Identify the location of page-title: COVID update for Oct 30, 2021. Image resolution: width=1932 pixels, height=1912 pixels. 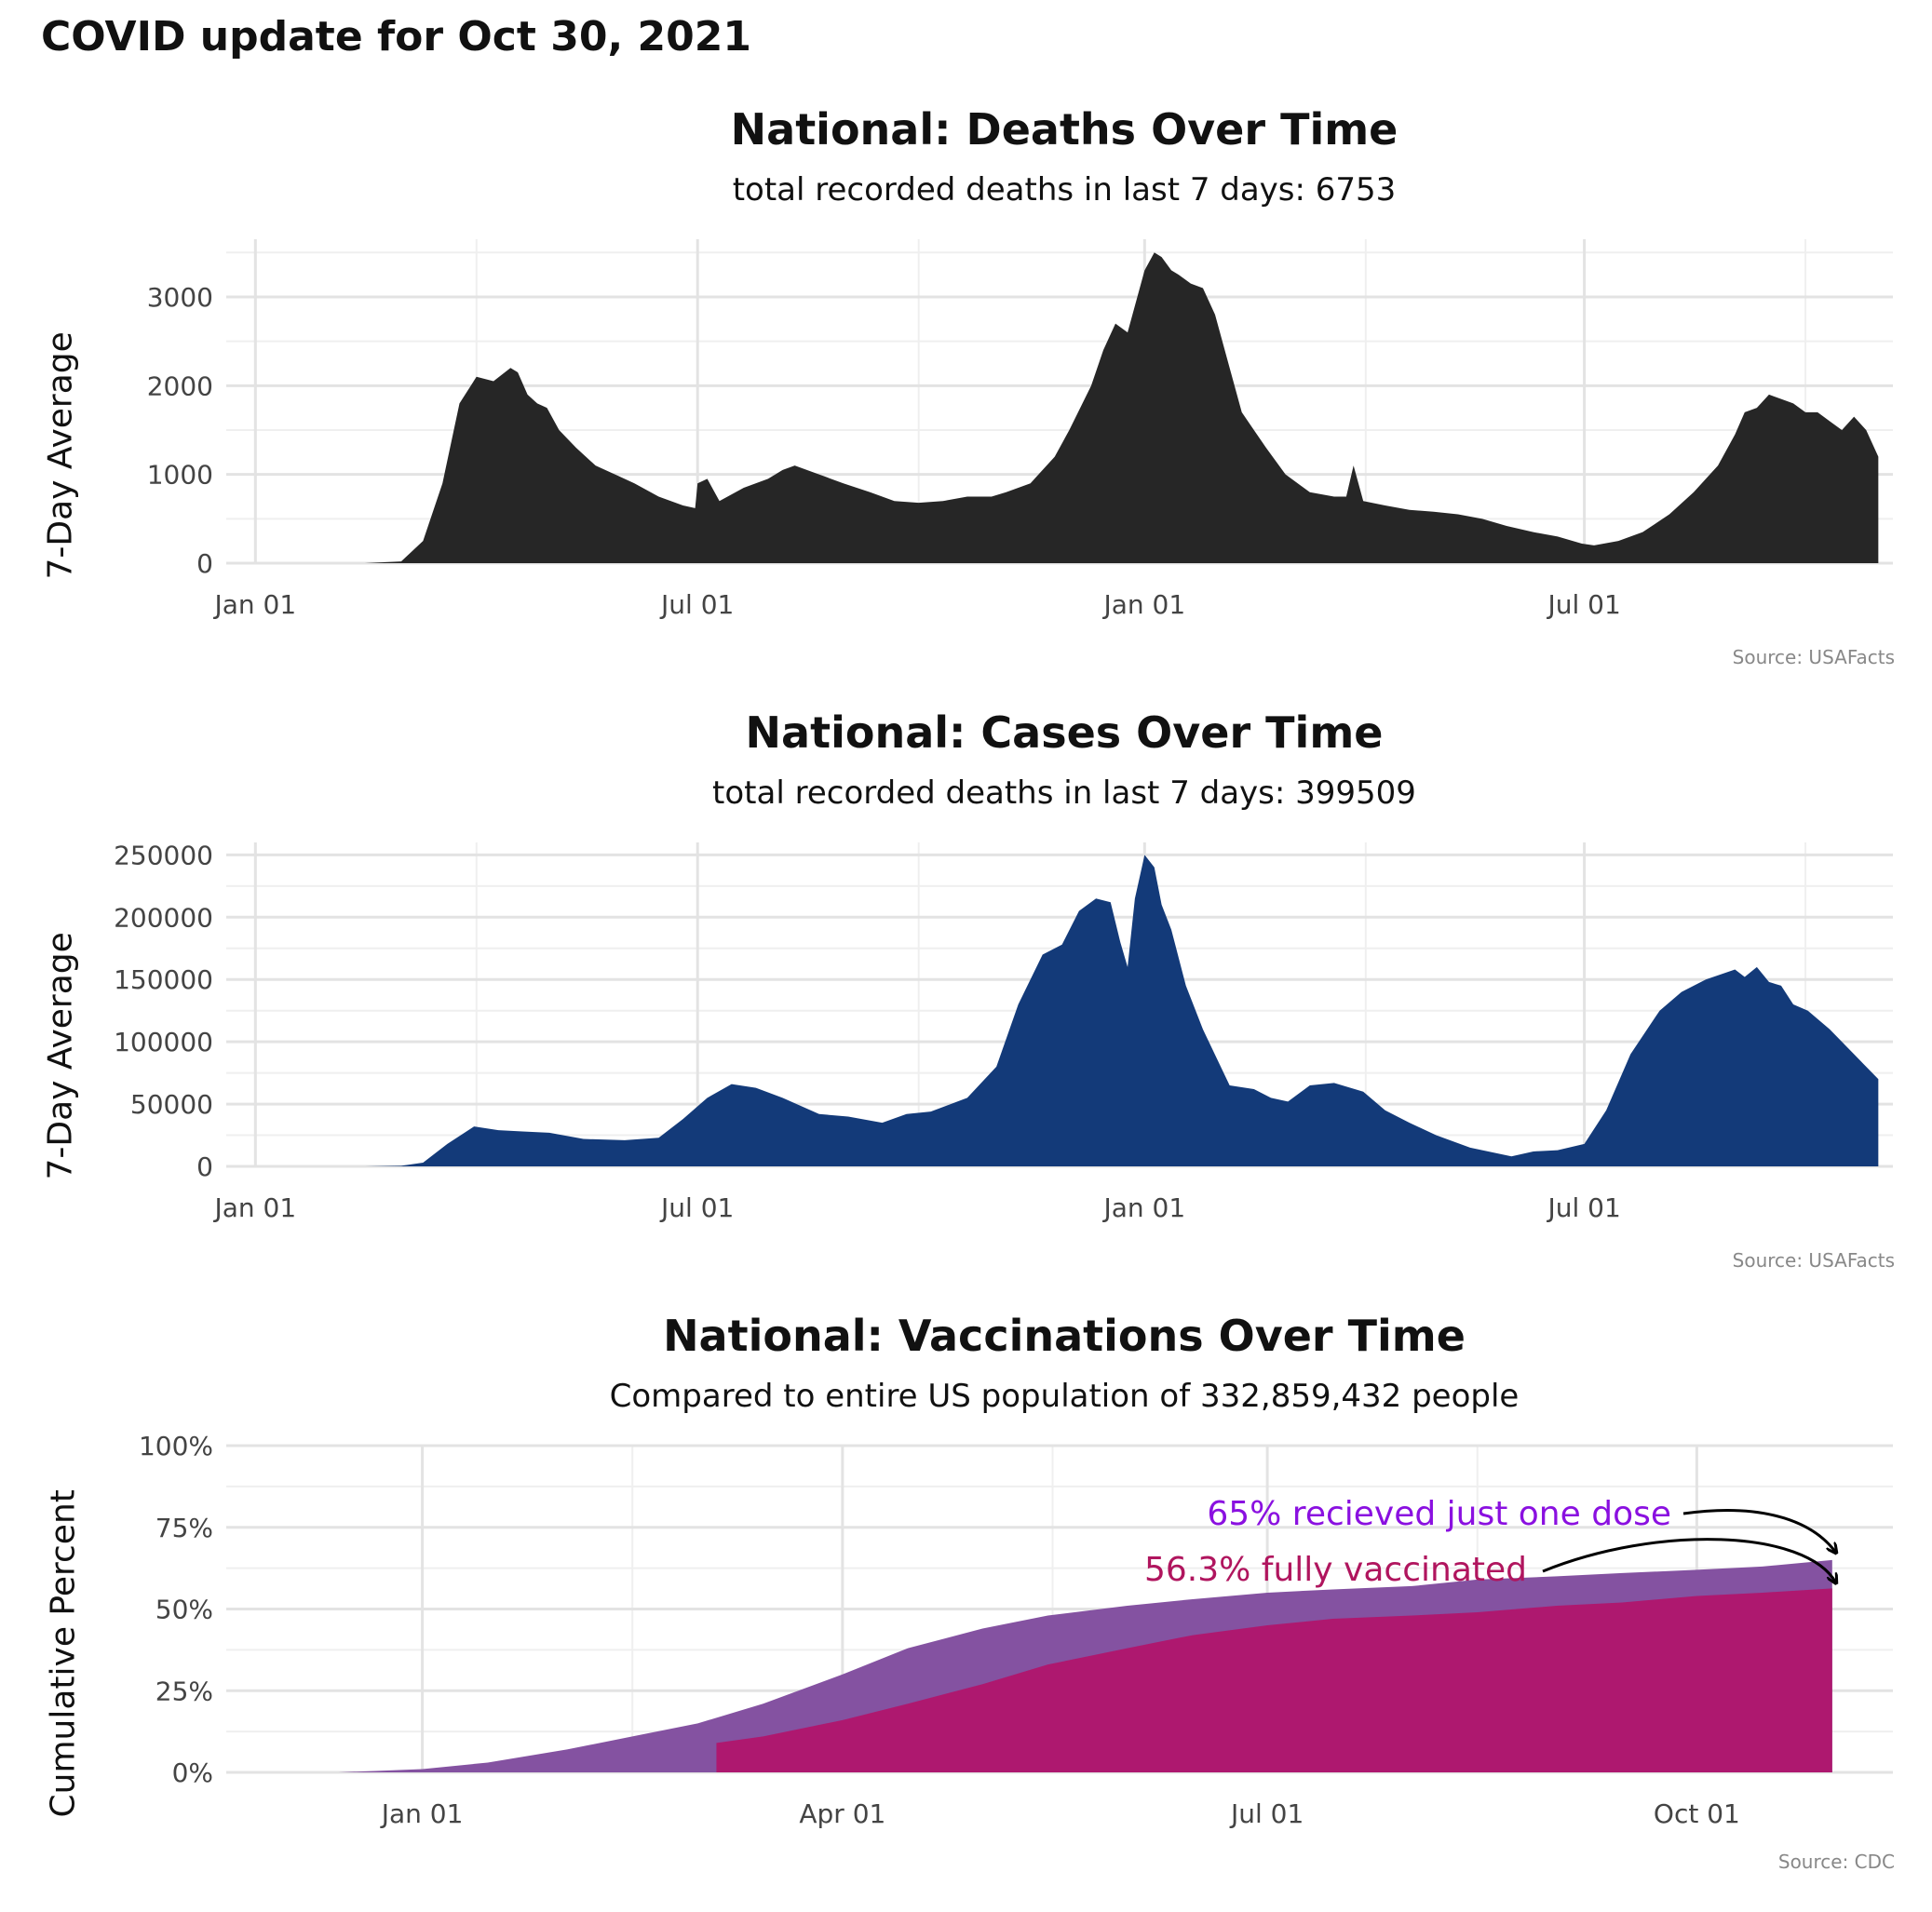
(396, 37).